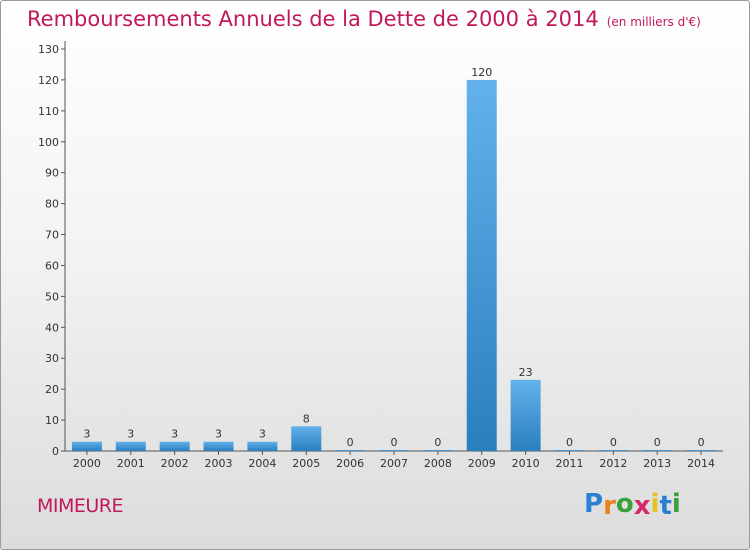 The width and height of the screenshot is (750, 550). Describe the element at coordinates (55, 451) in the screenshot. I see `y-tick-label: 0` at that location.